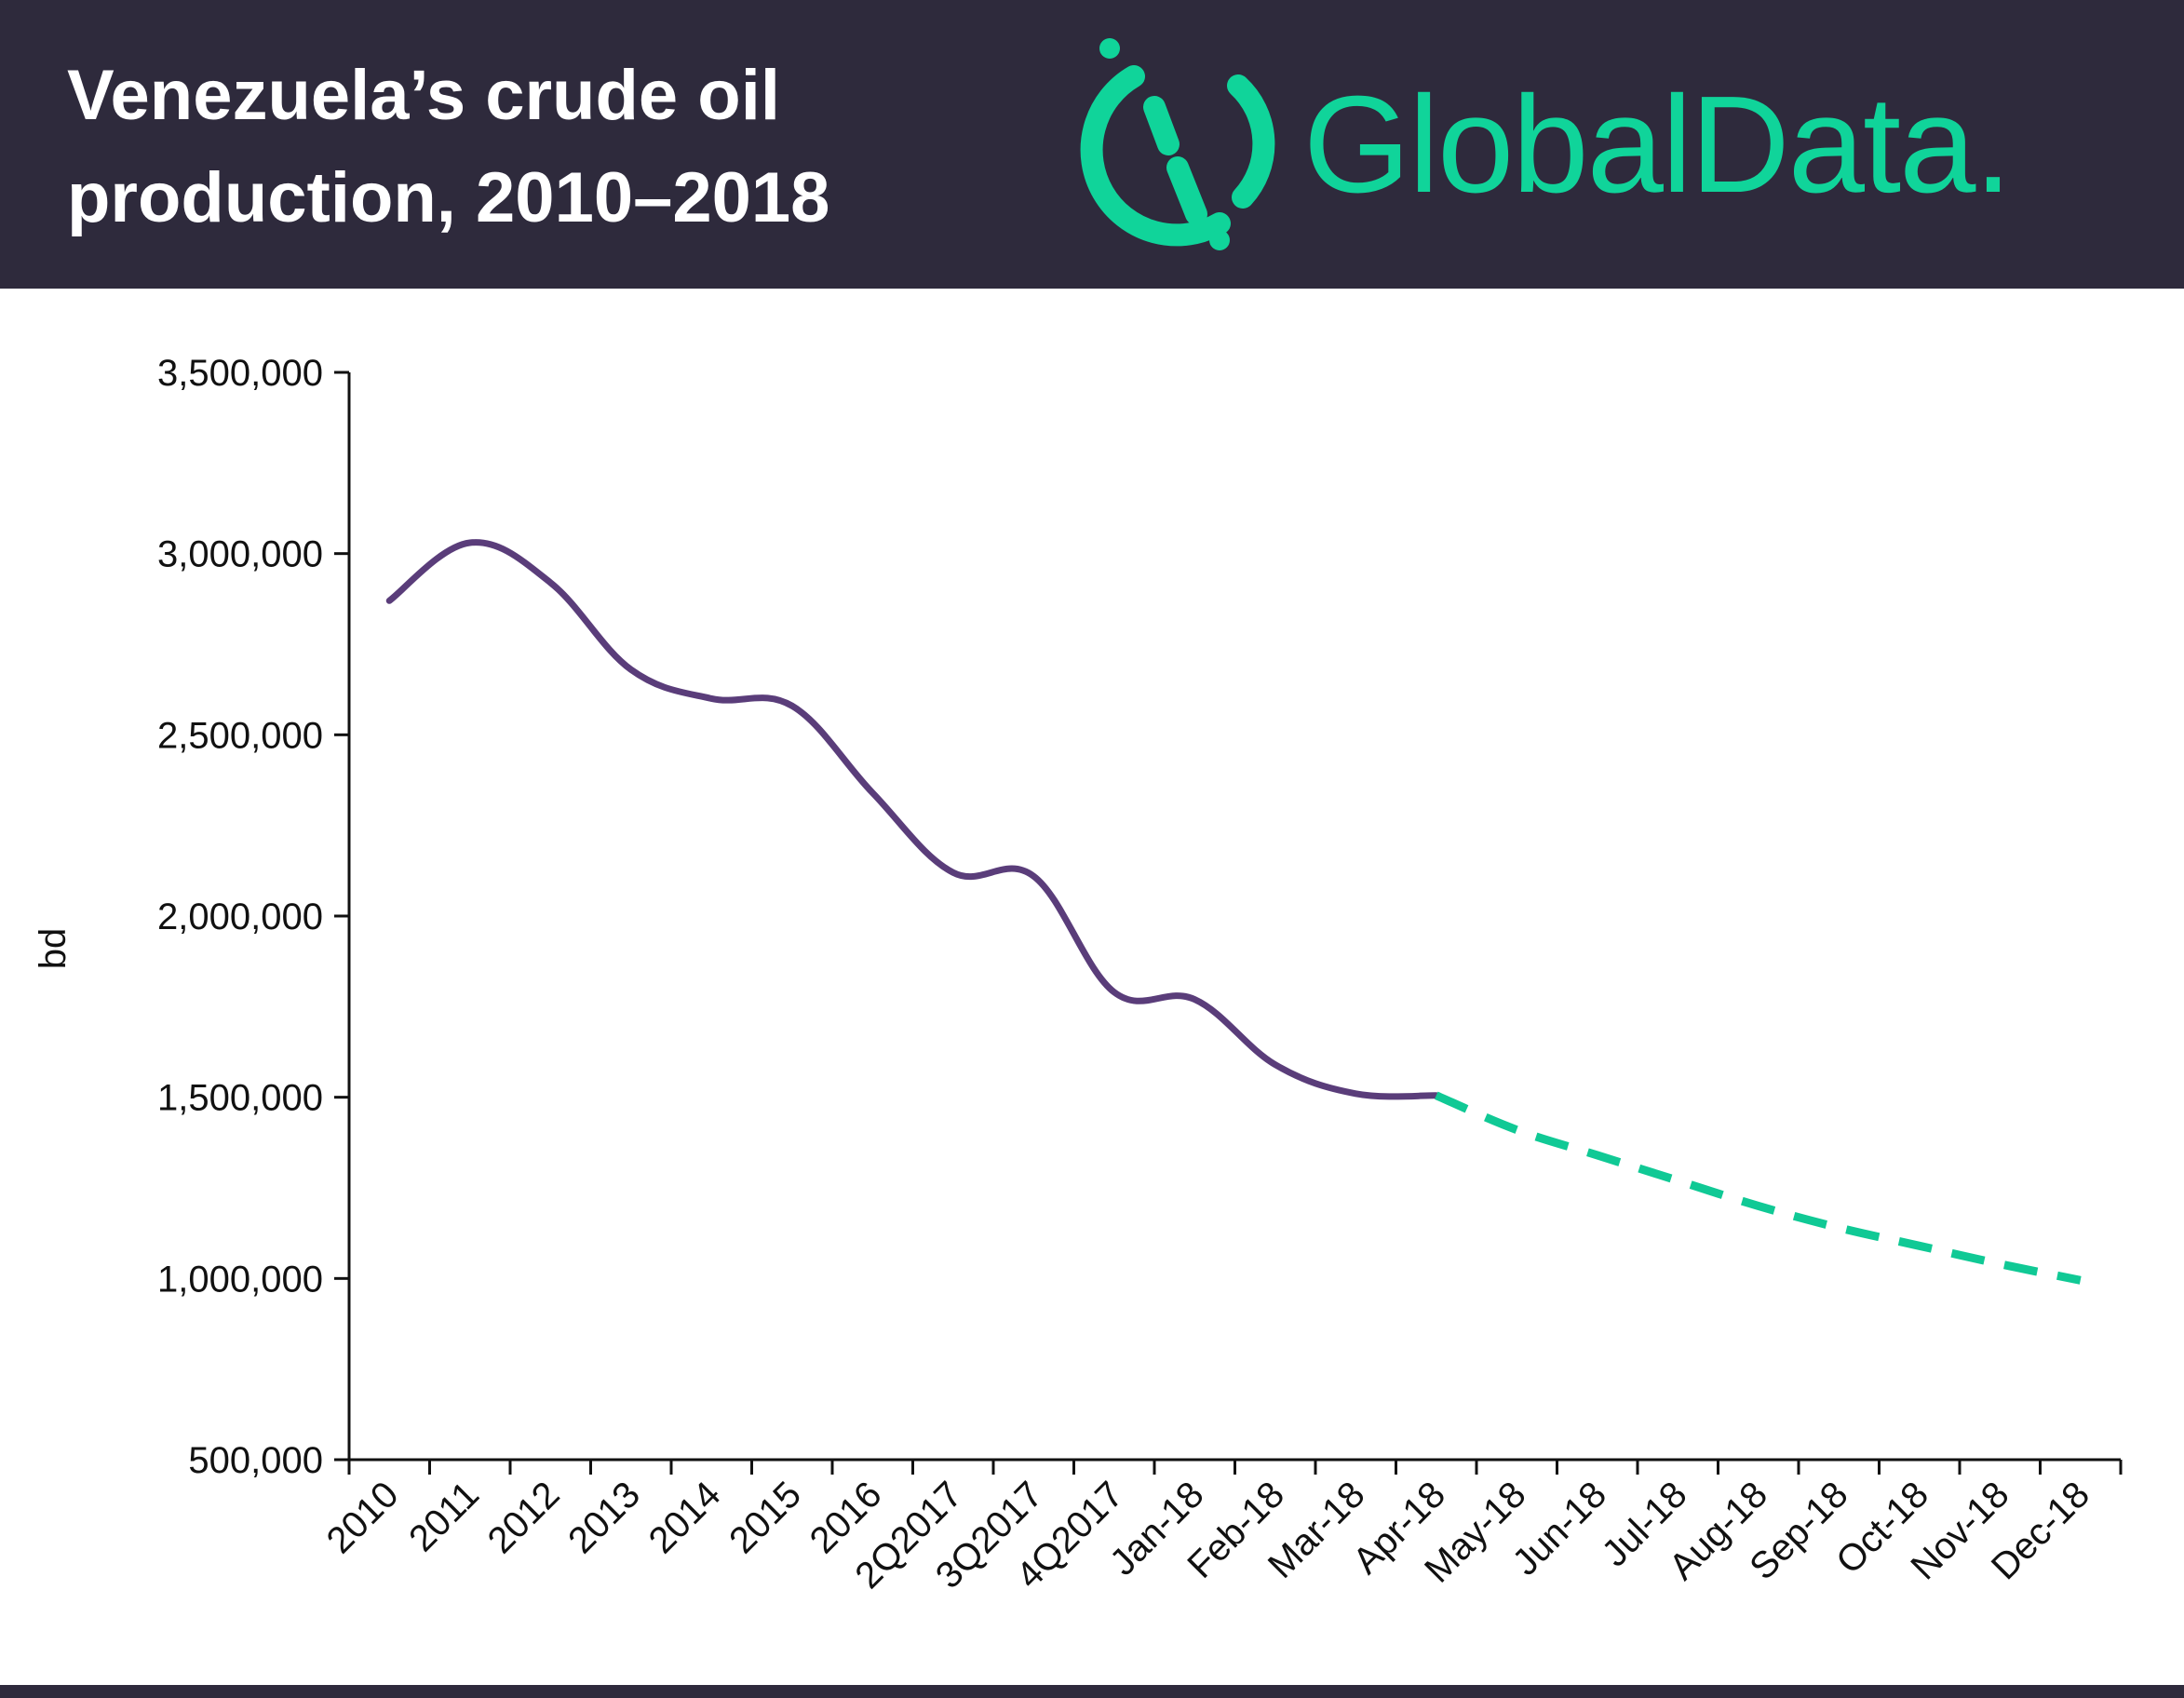  Describe the element at coordinates (1560, 1528) in the screenshot. I see `x-tick-label: Jun-18` at that location.